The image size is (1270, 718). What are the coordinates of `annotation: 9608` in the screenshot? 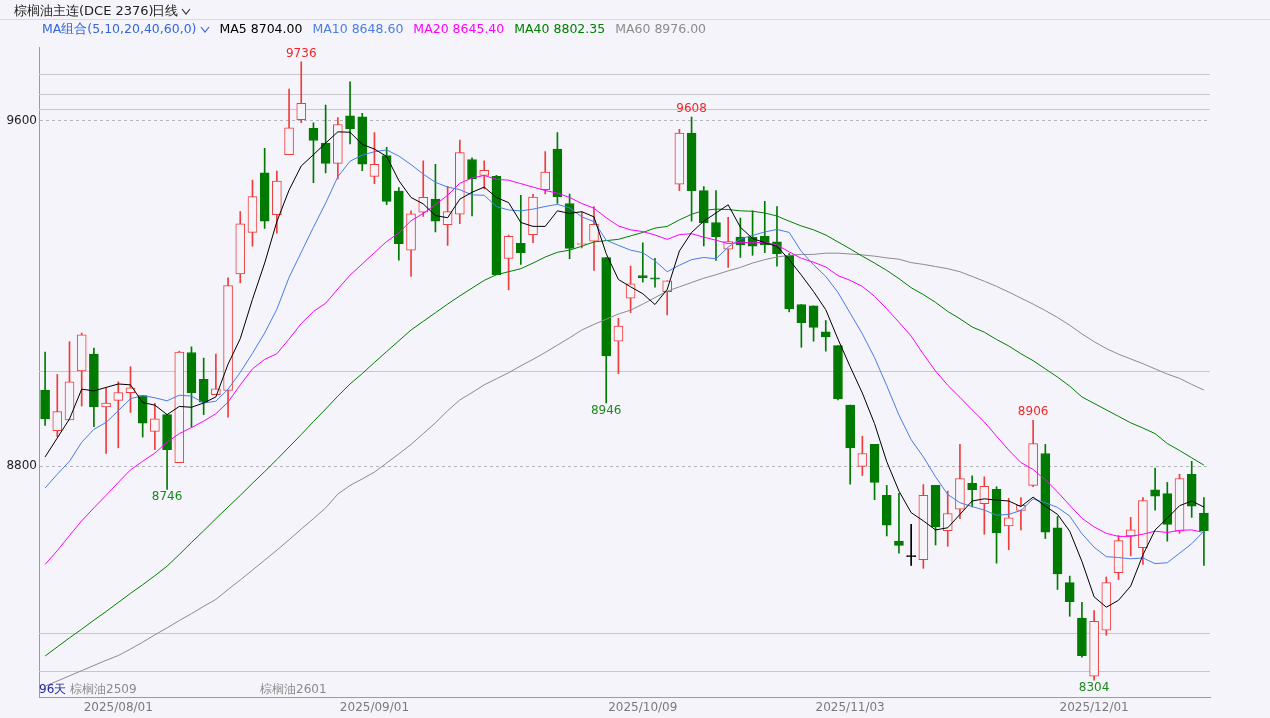 It's located at (691, 108).